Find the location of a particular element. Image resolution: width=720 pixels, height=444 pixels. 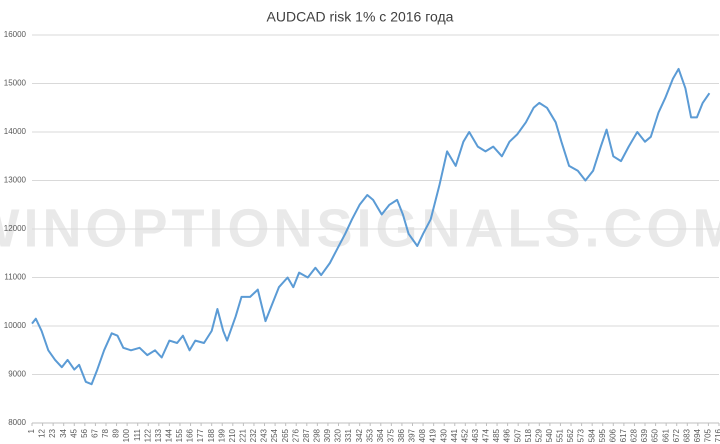

x-tick-label: 166 is located at coordinates (190, 435).